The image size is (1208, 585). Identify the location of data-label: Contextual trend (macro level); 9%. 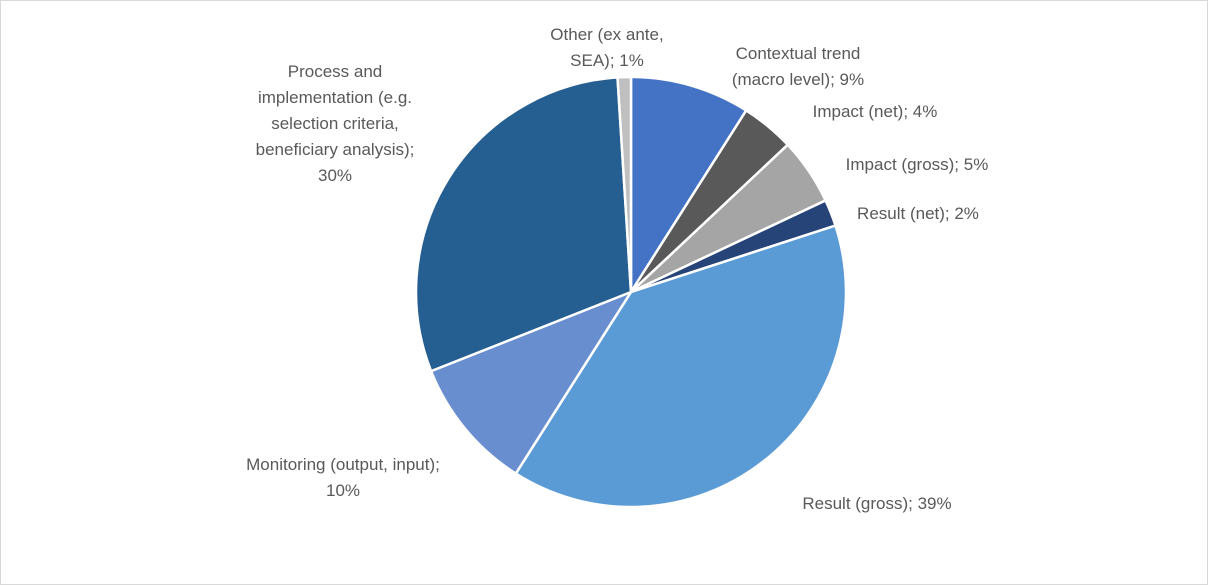
(798, 66).